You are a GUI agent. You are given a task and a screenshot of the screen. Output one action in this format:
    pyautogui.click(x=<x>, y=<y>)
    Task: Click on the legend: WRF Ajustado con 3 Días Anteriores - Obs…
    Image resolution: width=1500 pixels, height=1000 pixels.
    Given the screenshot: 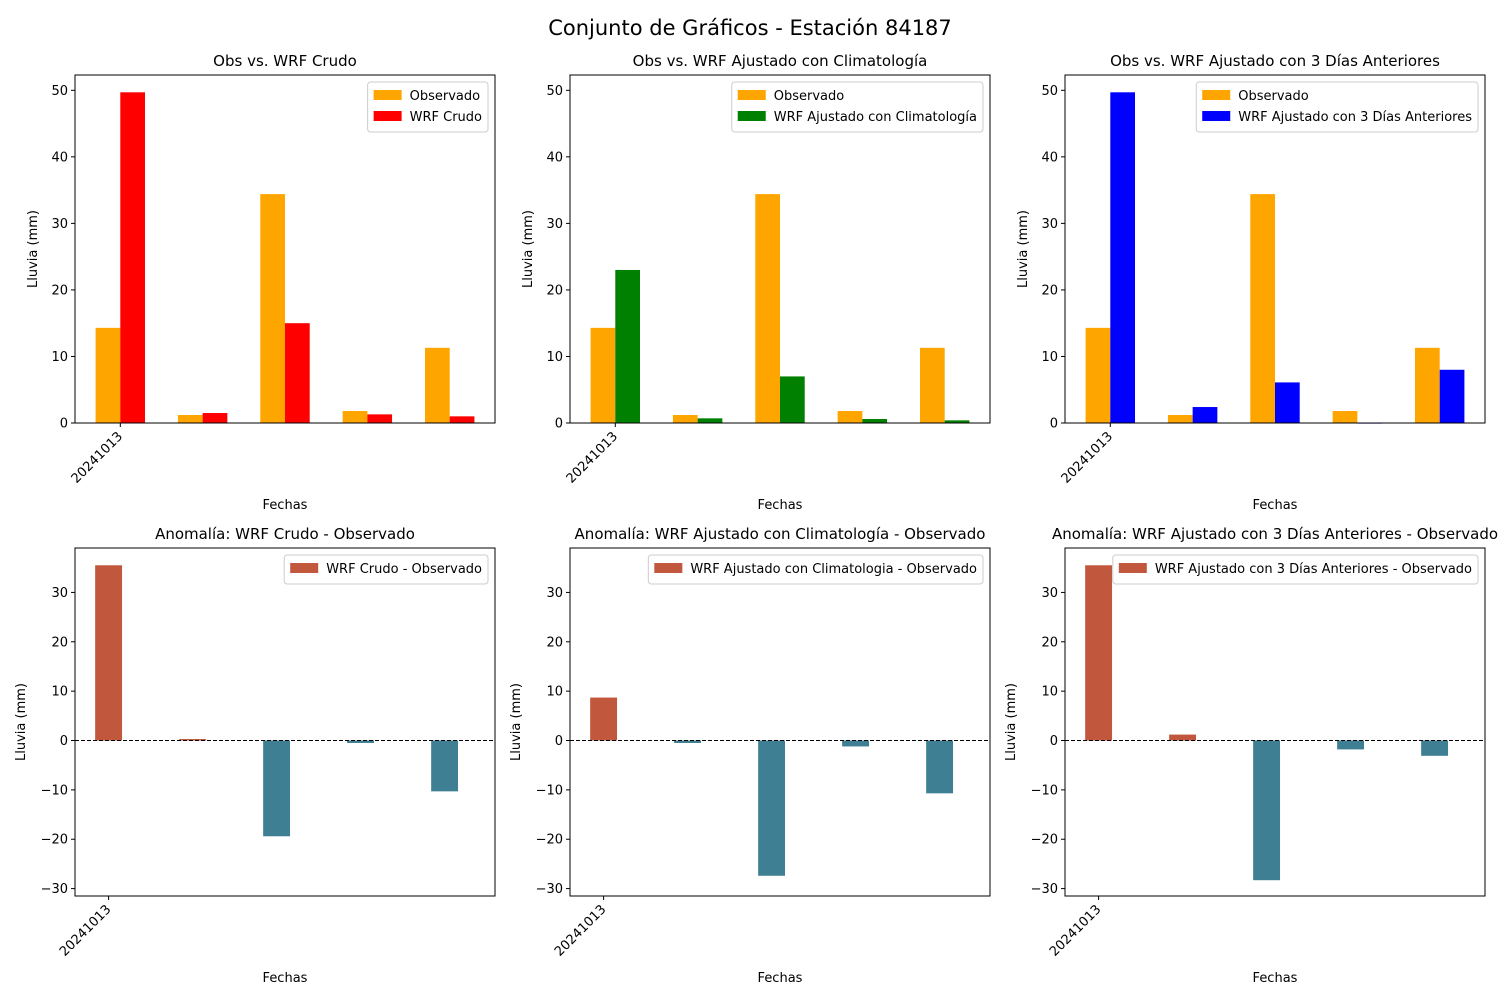 What is the action you would take?
    pyautogui.click(x=1295, y=569)
    